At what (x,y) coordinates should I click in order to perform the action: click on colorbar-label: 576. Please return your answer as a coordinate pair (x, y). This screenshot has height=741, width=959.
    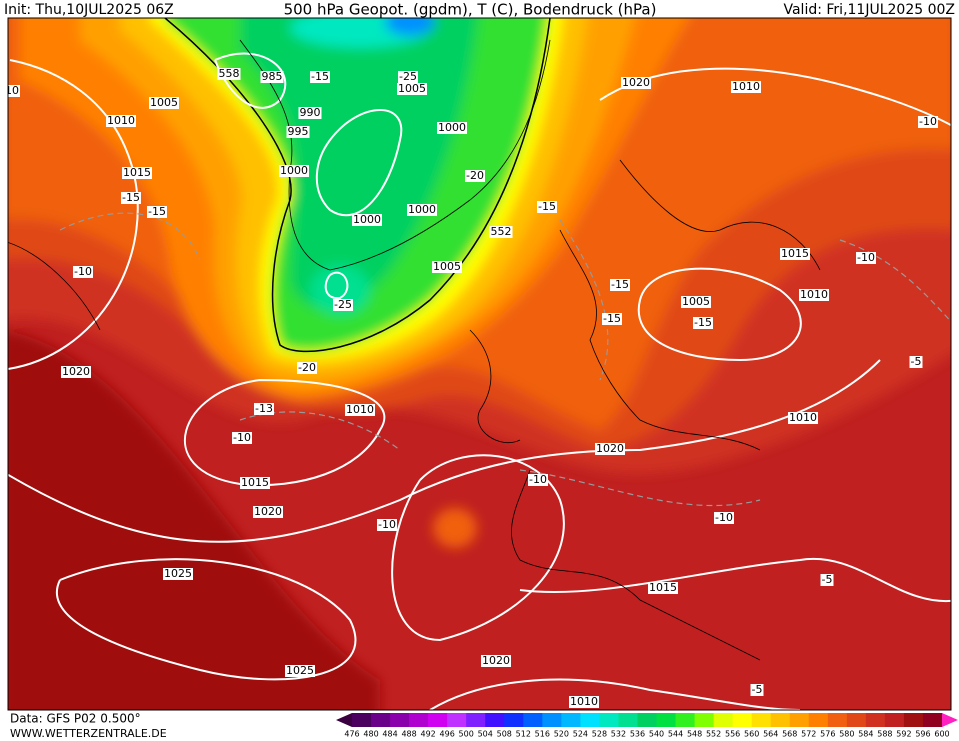
    Looking at the image, I should click on (827, 734).